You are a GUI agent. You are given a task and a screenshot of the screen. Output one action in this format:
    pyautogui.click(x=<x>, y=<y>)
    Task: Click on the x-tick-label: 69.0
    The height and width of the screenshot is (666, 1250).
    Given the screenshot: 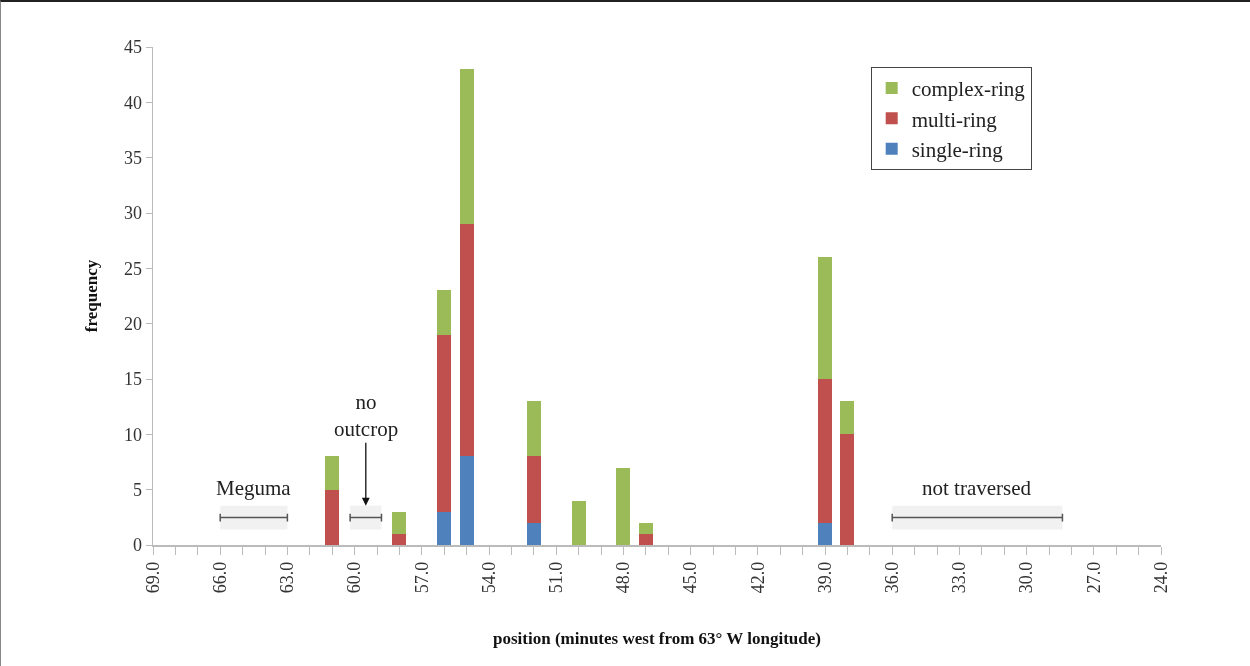 What is the action you would take?
    pyautogui.click(x=152, y=577)
    